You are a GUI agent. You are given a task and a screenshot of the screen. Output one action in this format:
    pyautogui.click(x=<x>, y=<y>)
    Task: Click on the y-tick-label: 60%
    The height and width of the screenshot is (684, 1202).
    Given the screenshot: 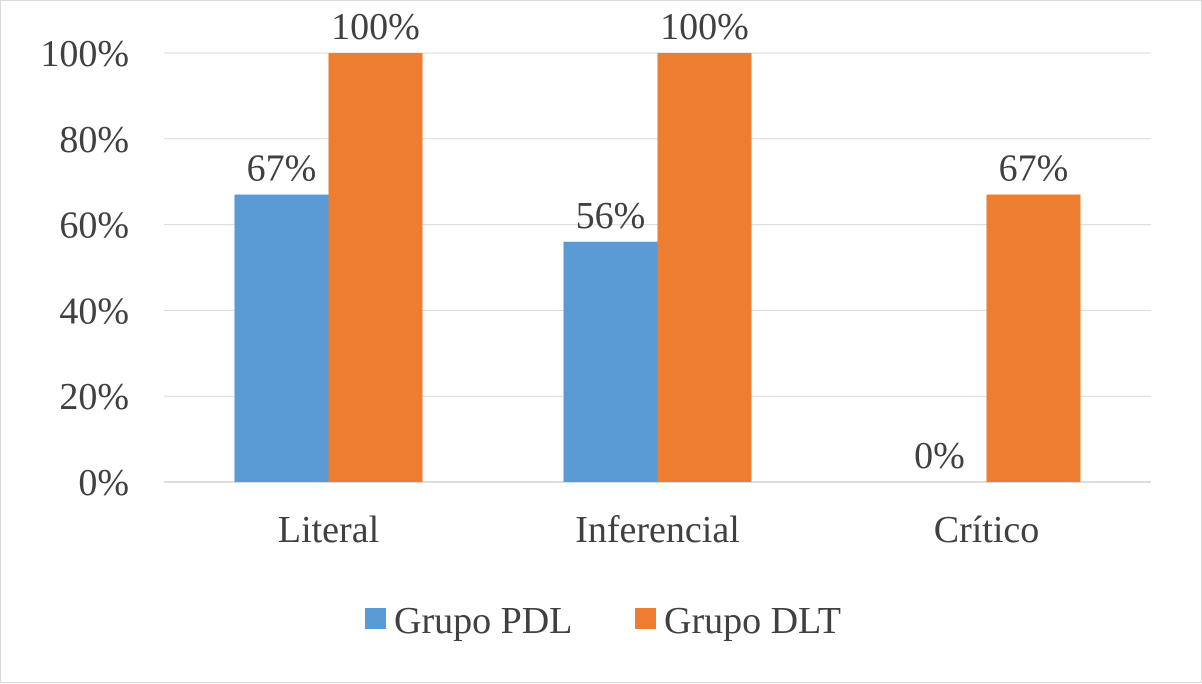 What is the action you would take?
    pyautogui.click(x=94, y=226)
    